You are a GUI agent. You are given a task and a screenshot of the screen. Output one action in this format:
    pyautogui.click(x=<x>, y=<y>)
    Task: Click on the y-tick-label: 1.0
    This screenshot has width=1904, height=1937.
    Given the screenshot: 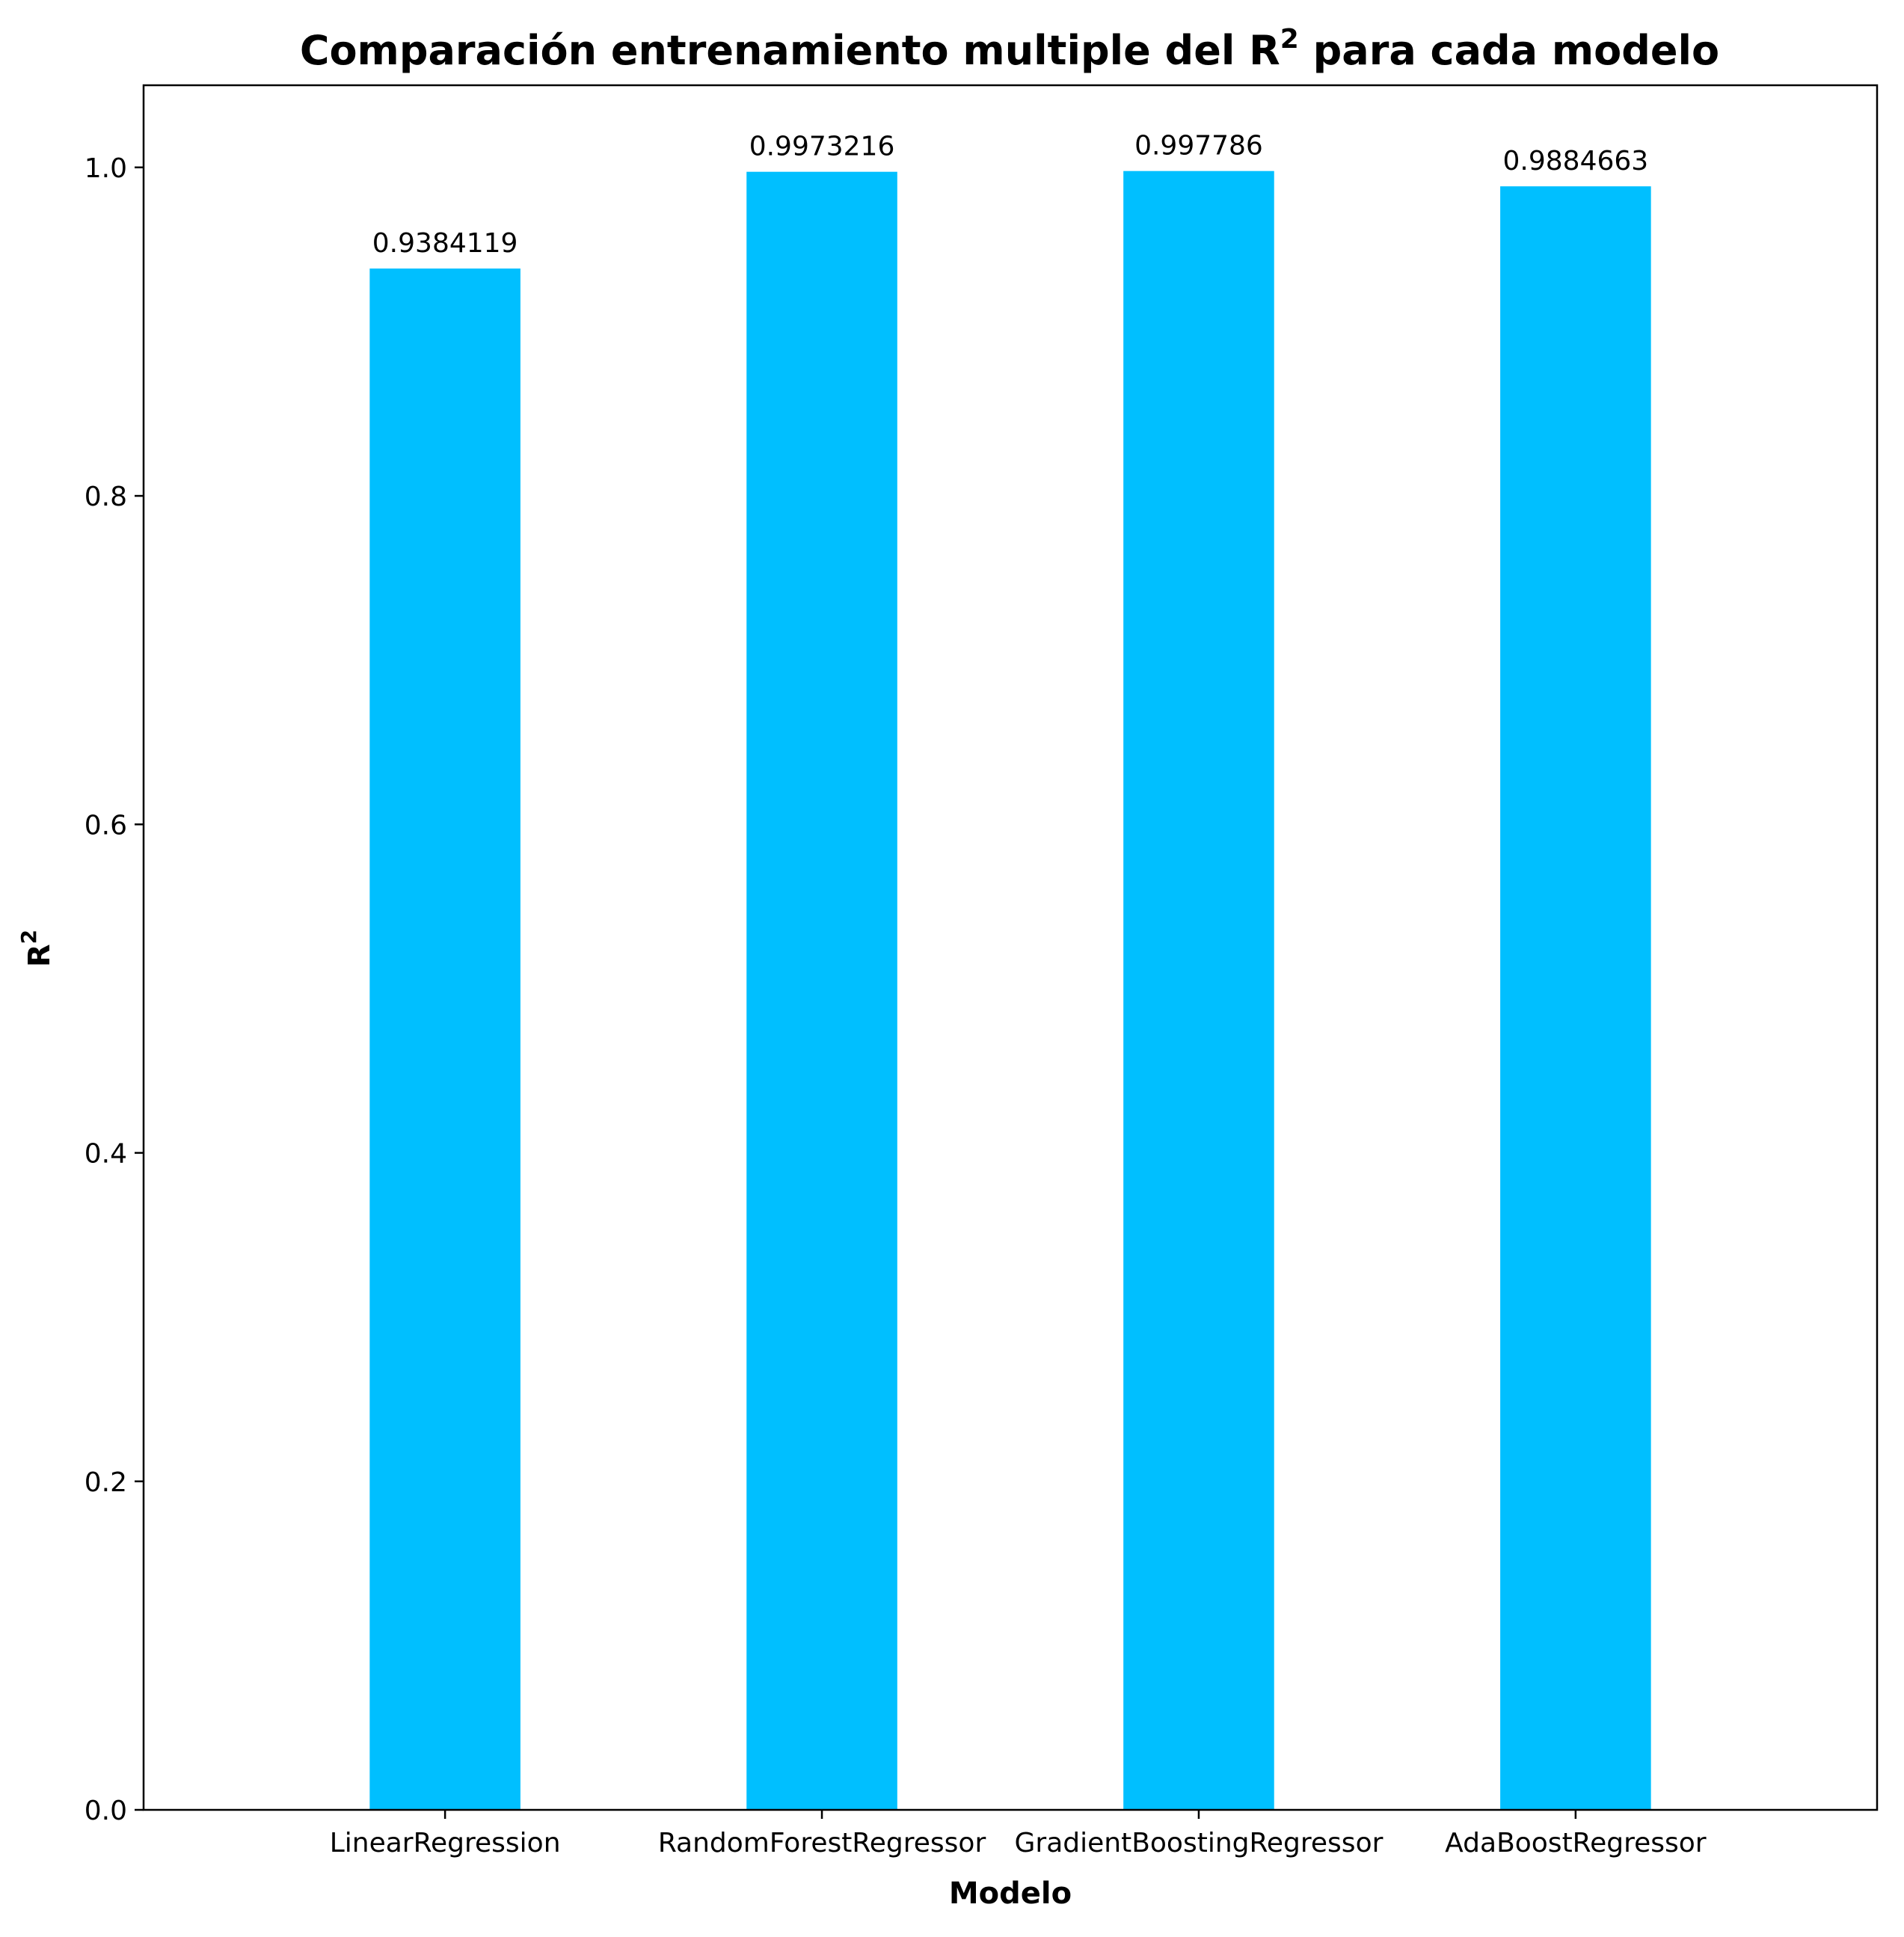 What is the action you would take?
    pyautogui.click(x=106, y=168)
    